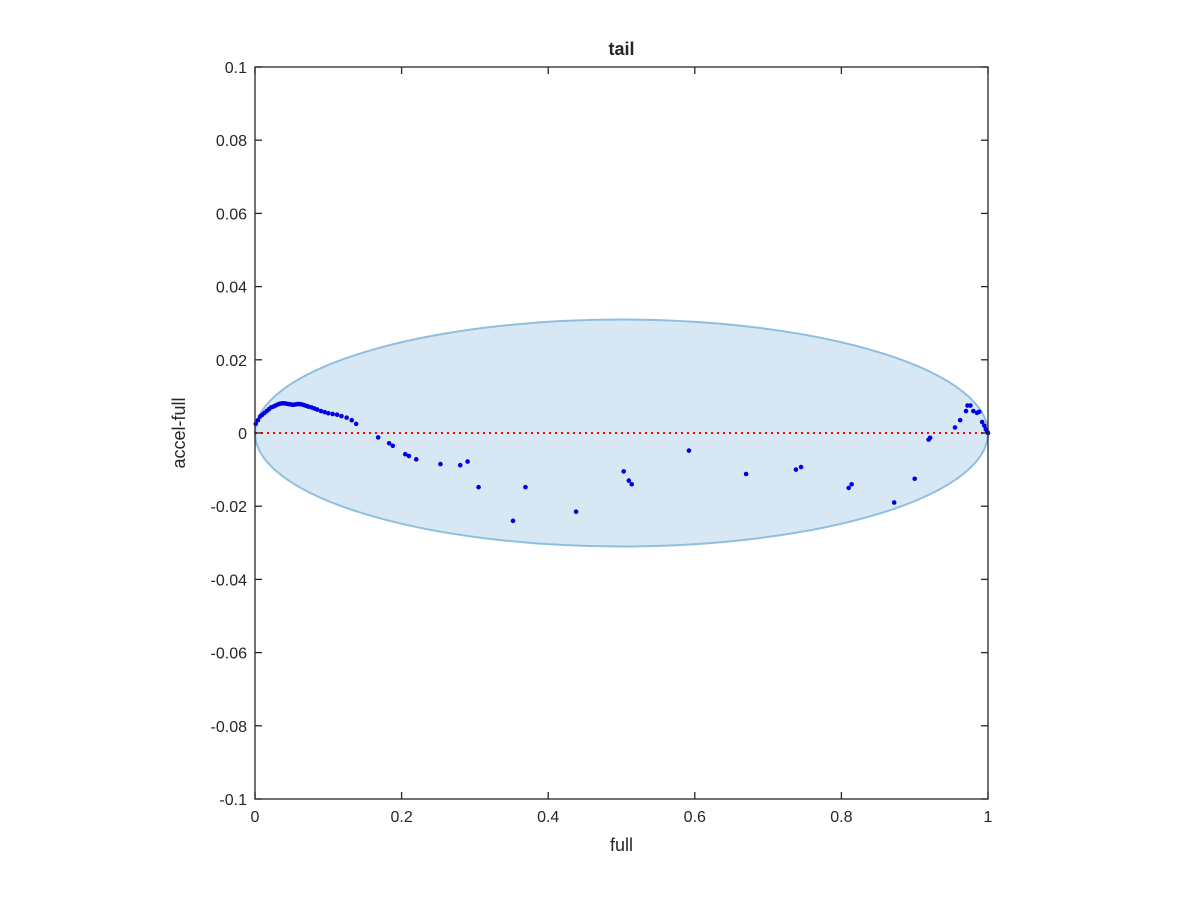  I want to click on x-tick-label: 0.6, so click(695, 817).